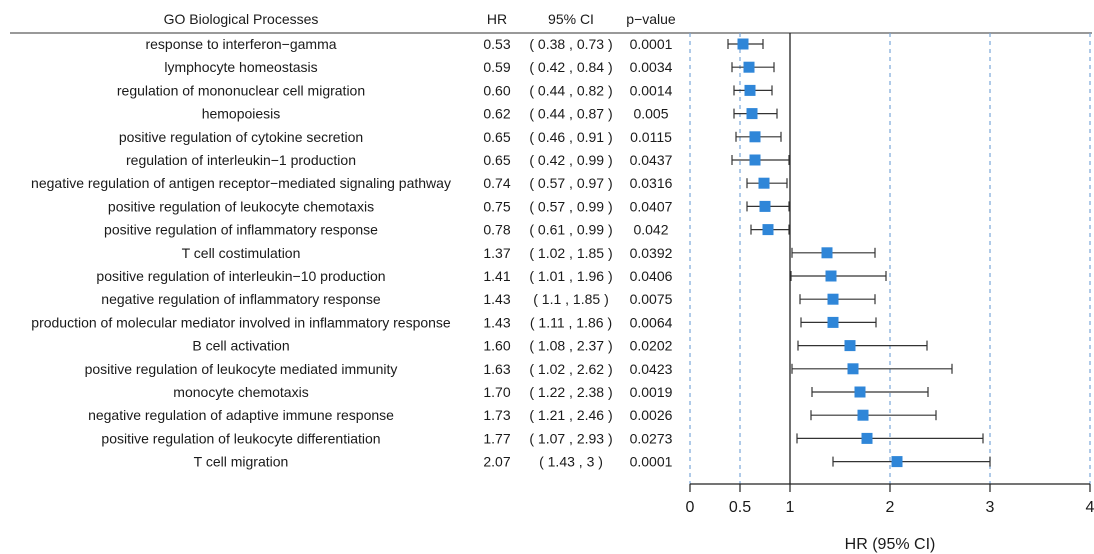 The height and width of the screenshot is (554, 1094). I want to click on row-term: B cell activation, so click(240, 346).